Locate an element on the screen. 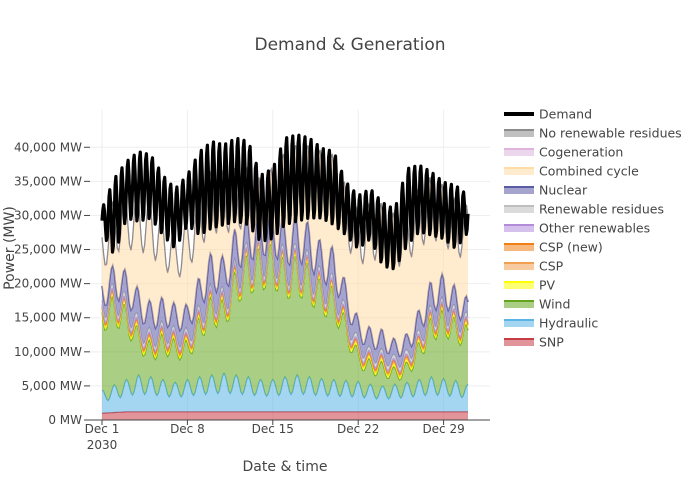  x-tick-label: Dec 29 is located at coordinates (443, 429).